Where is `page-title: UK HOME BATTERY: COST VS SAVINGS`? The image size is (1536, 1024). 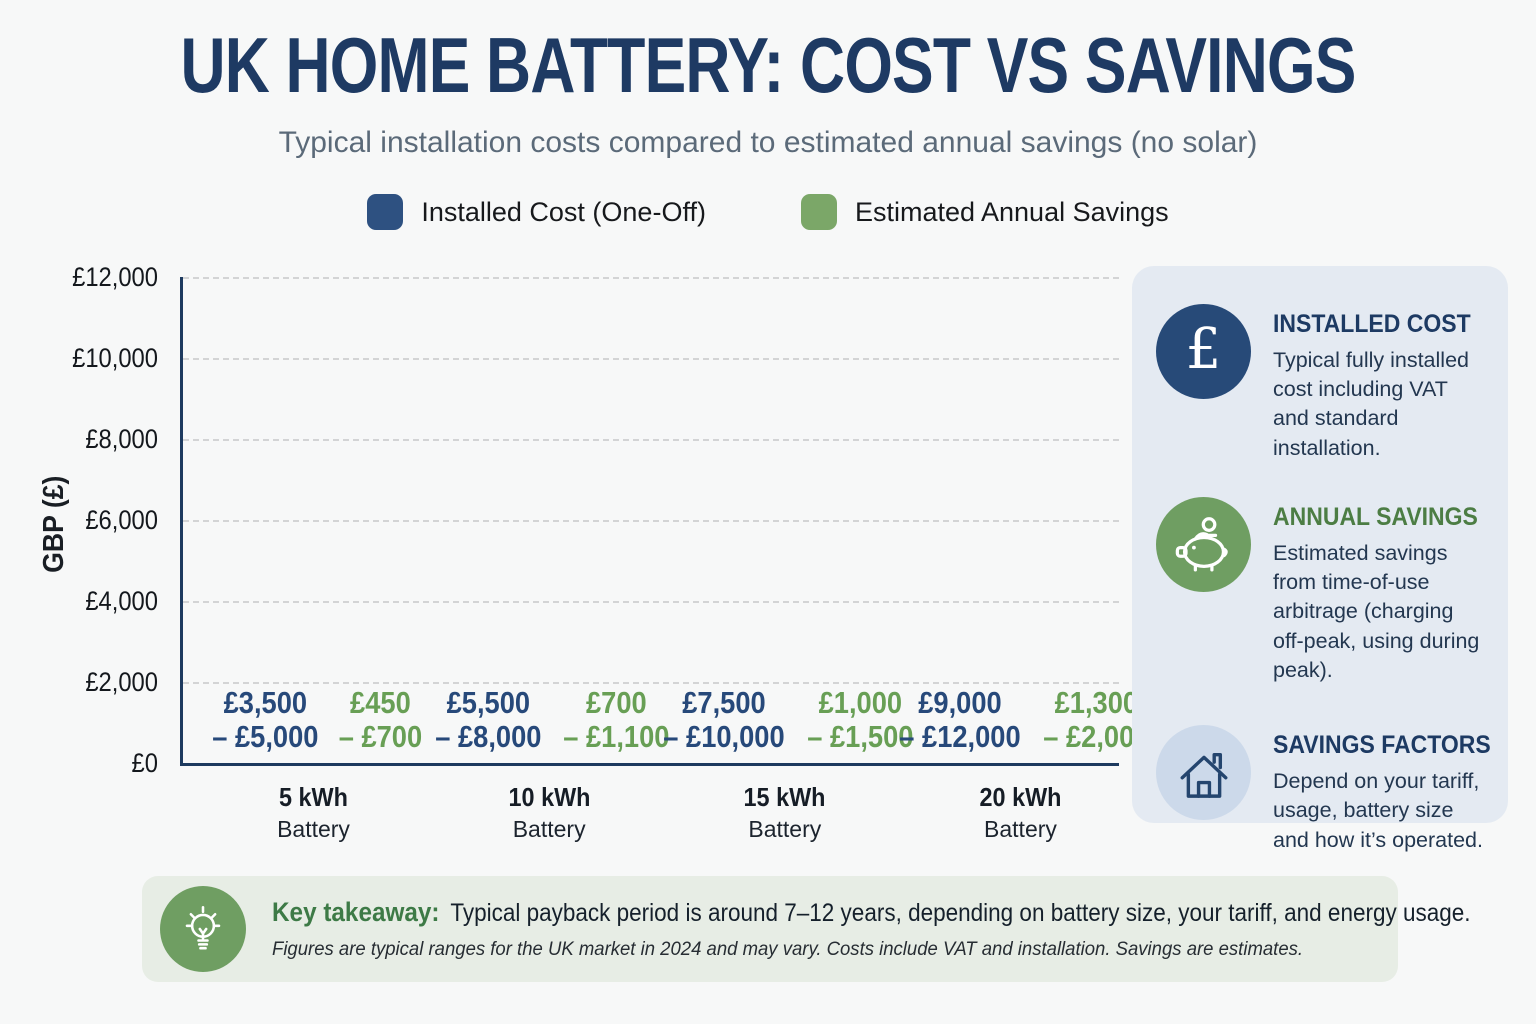
page-title: UK HOME BATTERY: COST VS SAVINGS is located at coordinates (768, 65).